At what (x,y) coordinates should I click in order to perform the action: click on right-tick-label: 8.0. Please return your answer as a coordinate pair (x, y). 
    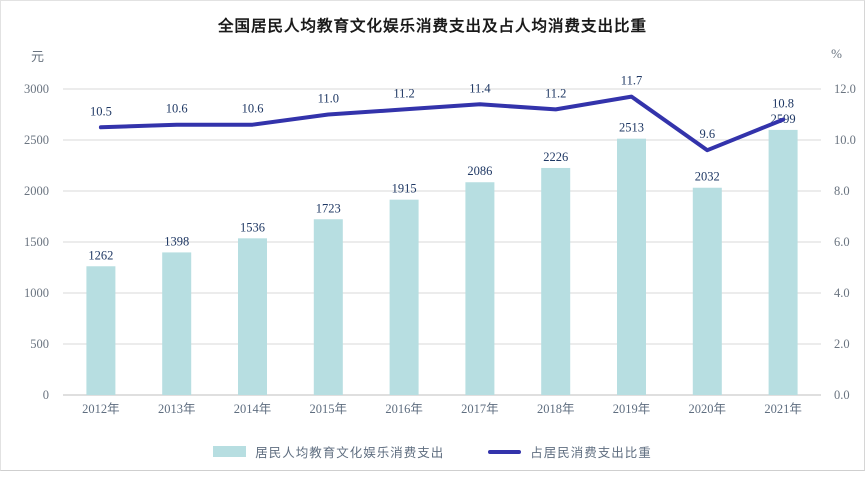
    Looking at the image, I should click on (842, 191).